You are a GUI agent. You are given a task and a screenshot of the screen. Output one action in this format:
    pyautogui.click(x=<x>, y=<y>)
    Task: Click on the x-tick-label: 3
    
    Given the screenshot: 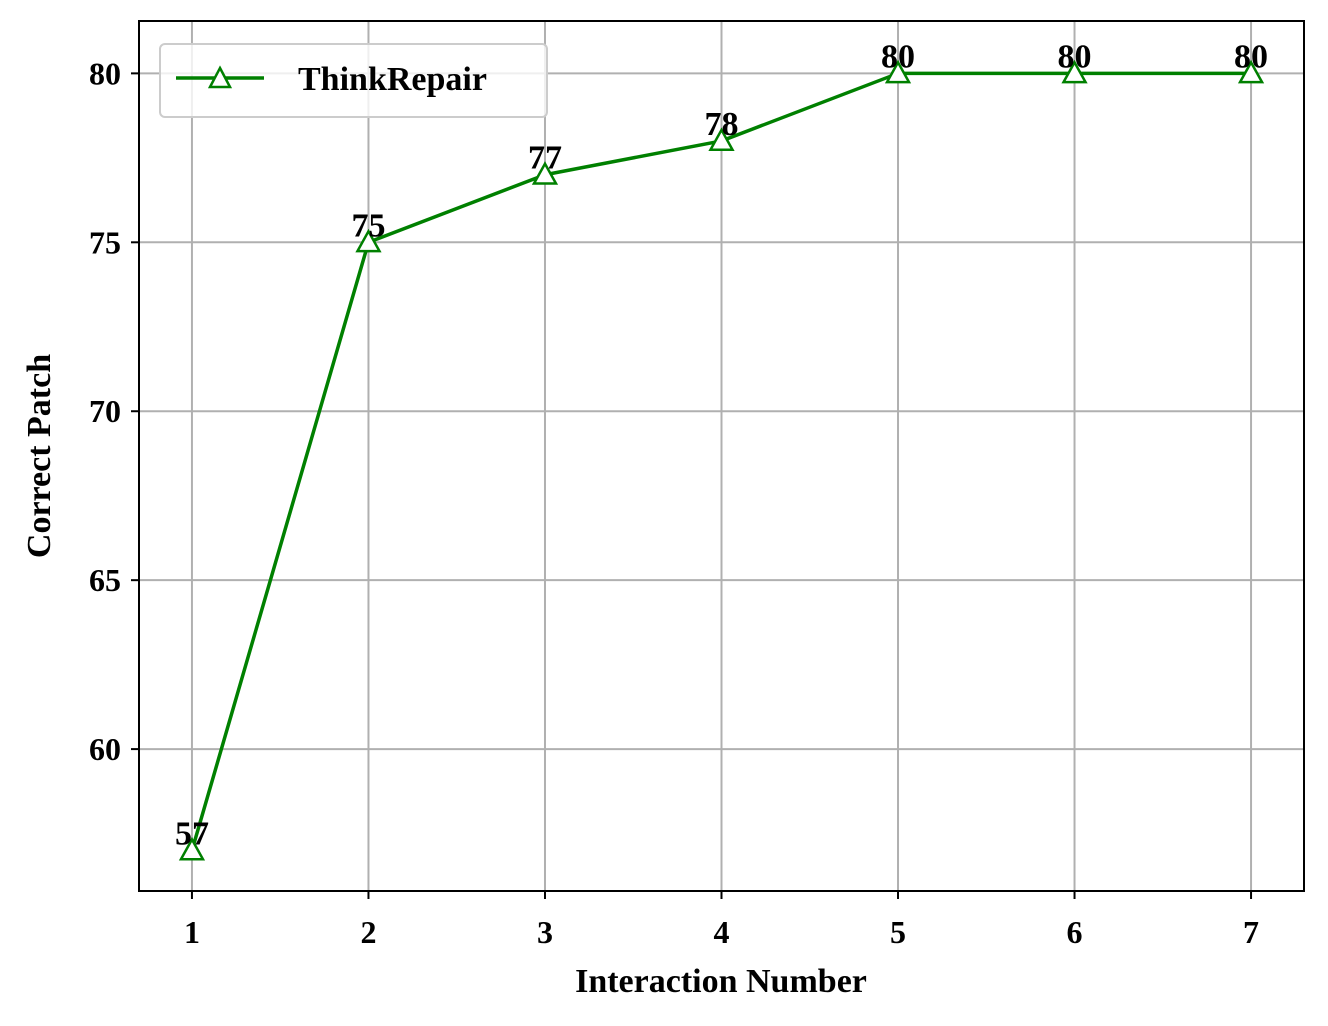 What is the action you would take?
    pyautogui.click(x=545, y=932)
    